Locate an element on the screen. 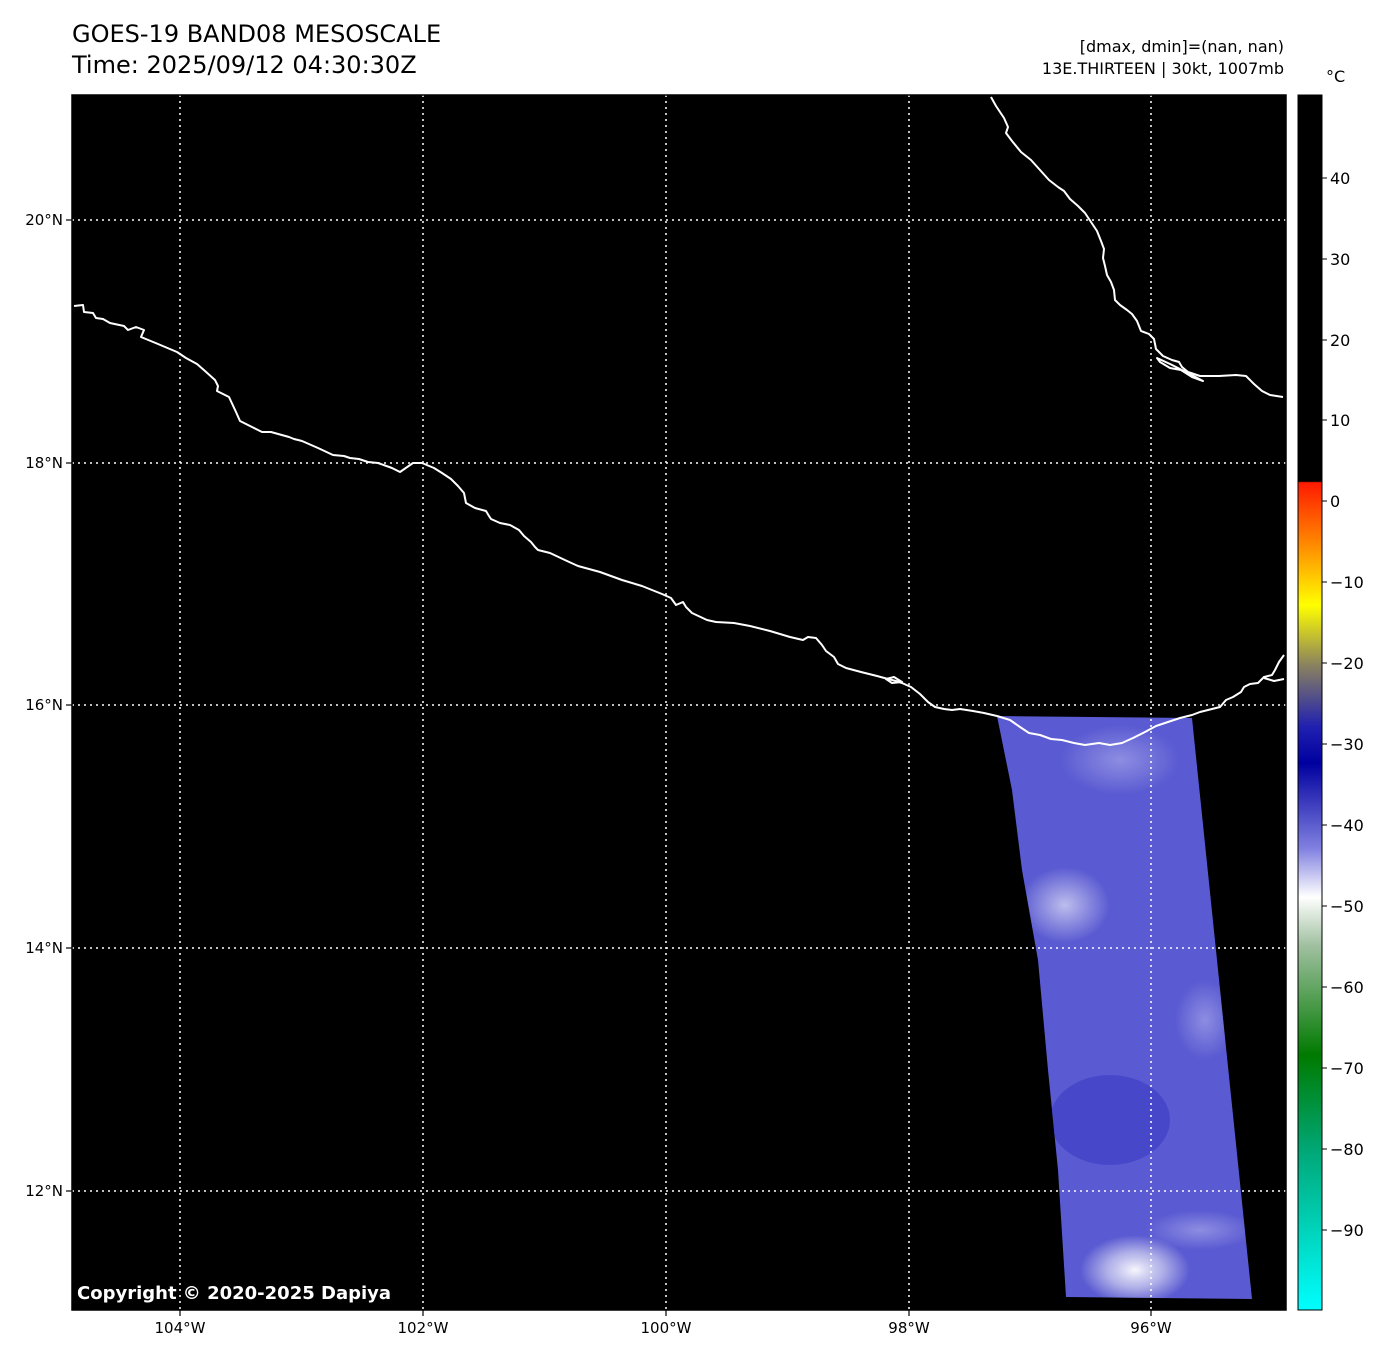 This screenshot has height=1359, width=1390. colorbar-tick-label: −50 is located at coordinates (1347, 906).